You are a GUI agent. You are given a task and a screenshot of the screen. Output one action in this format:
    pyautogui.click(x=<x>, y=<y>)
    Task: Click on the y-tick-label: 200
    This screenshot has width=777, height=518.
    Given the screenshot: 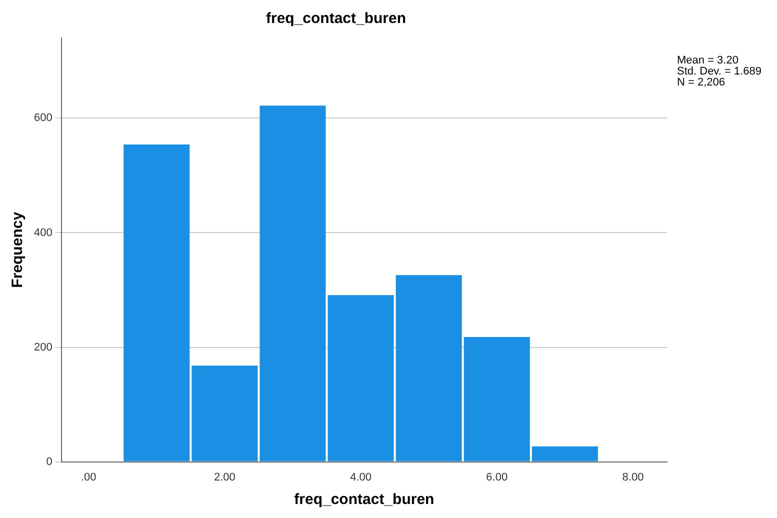 What is the action you would take?
    pyautogui.click(x=43, y=347)
    